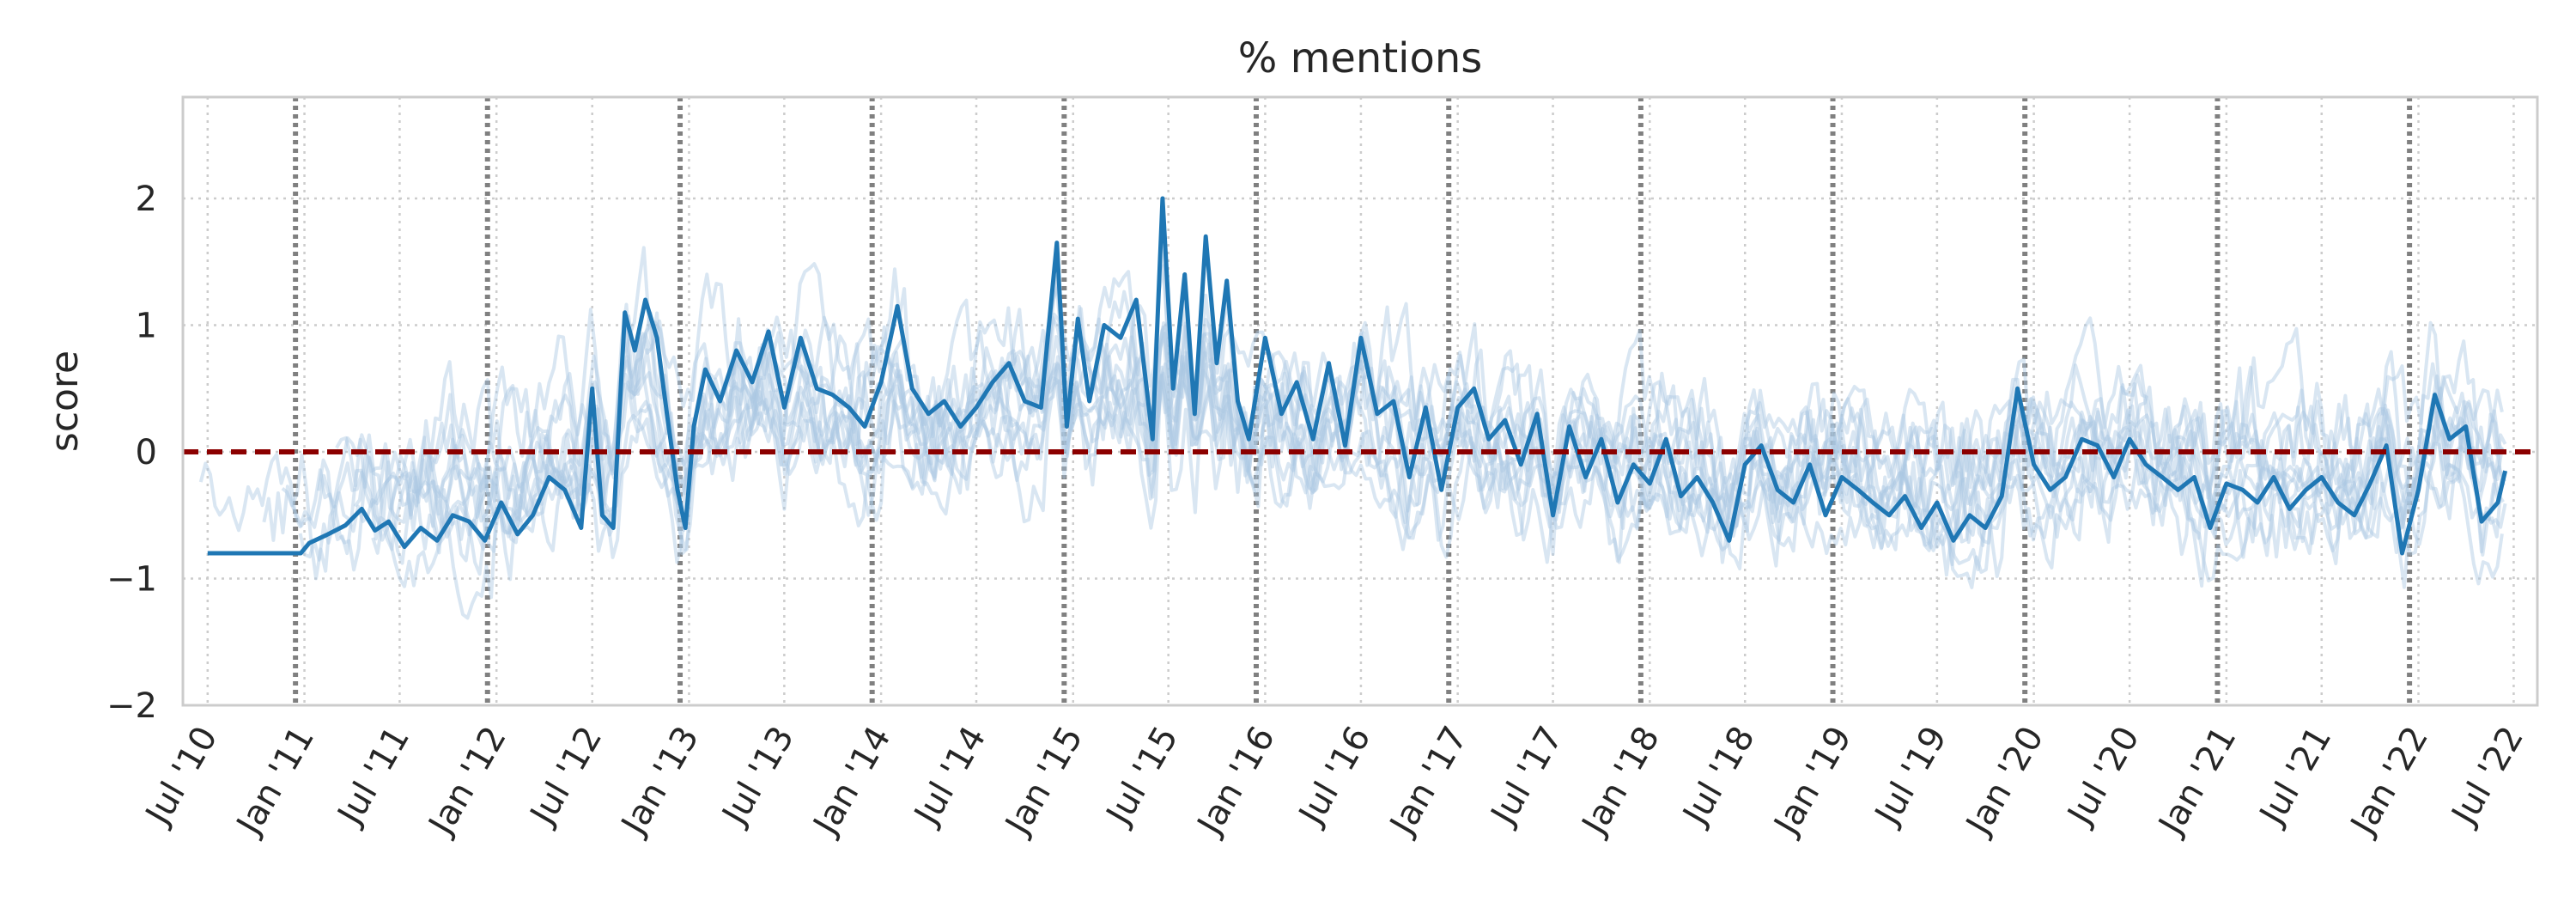  Describe the element at coordinates (146, 326) in the screenshot. I see `y-tick-label: 1` at that location.